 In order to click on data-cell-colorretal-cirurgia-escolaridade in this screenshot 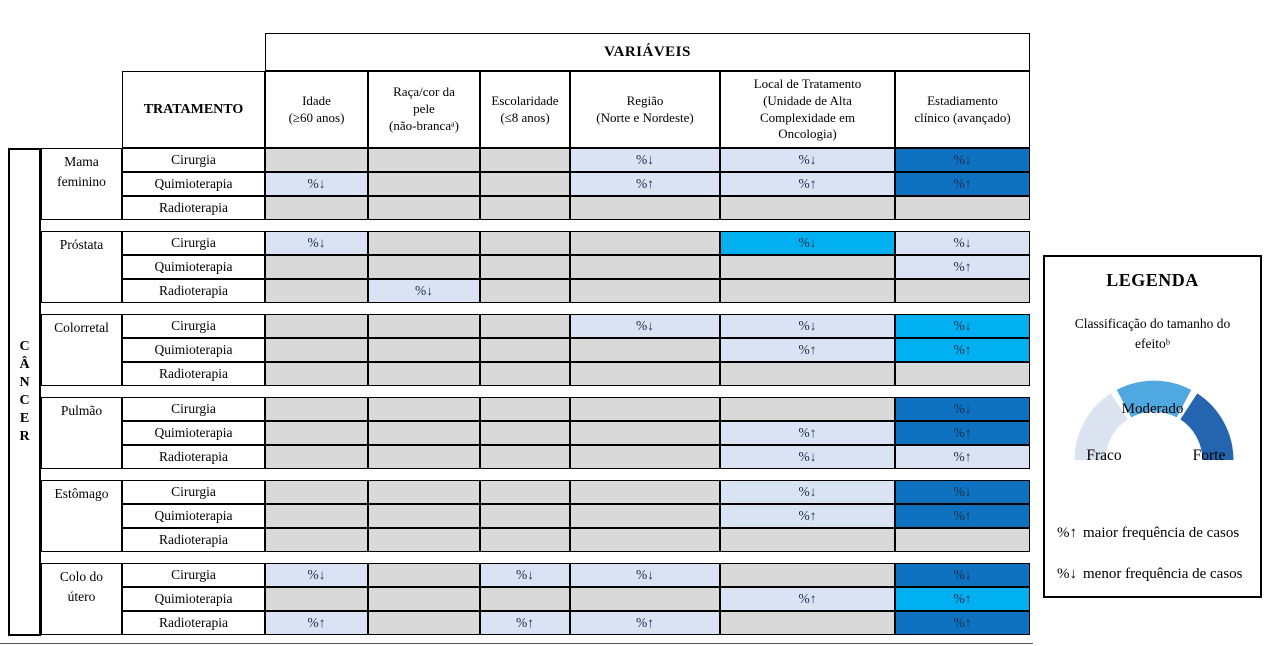, I will do `click(525, 326)`.